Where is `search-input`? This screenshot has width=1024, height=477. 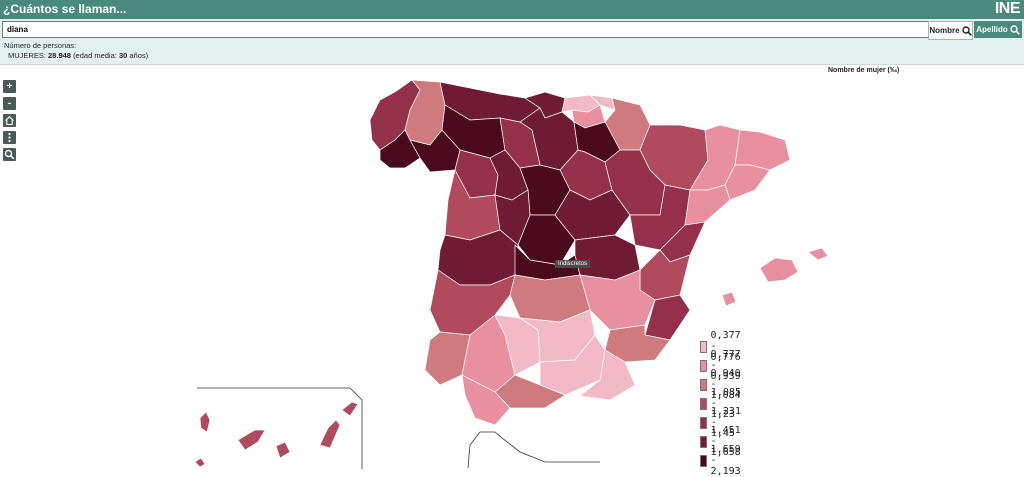 search-input is located at coordinates (468, 29).